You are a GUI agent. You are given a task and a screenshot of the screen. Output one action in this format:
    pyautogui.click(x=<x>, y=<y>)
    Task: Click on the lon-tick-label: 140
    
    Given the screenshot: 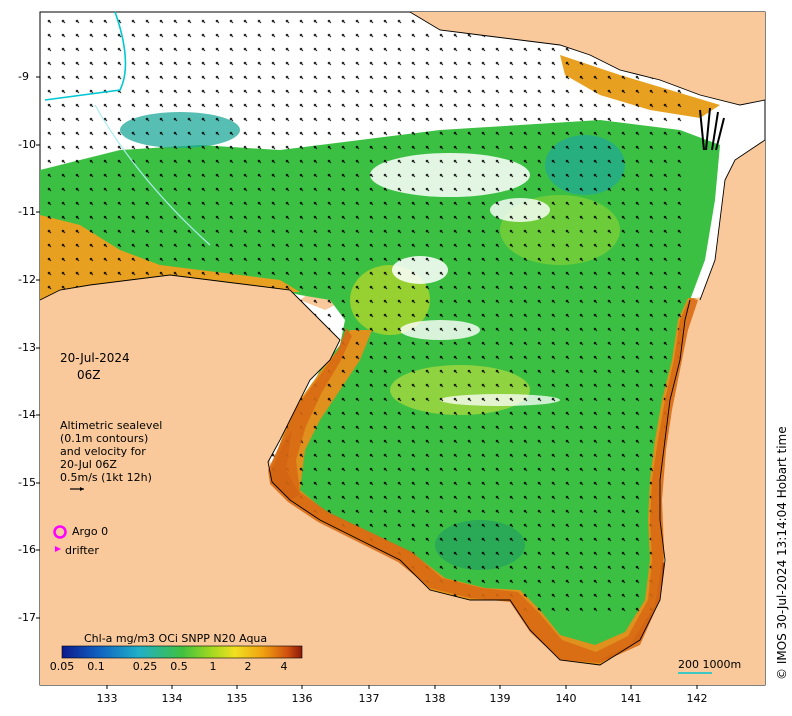 What is the action you would take?
    pyautogui.click(x=566, y=698)
    